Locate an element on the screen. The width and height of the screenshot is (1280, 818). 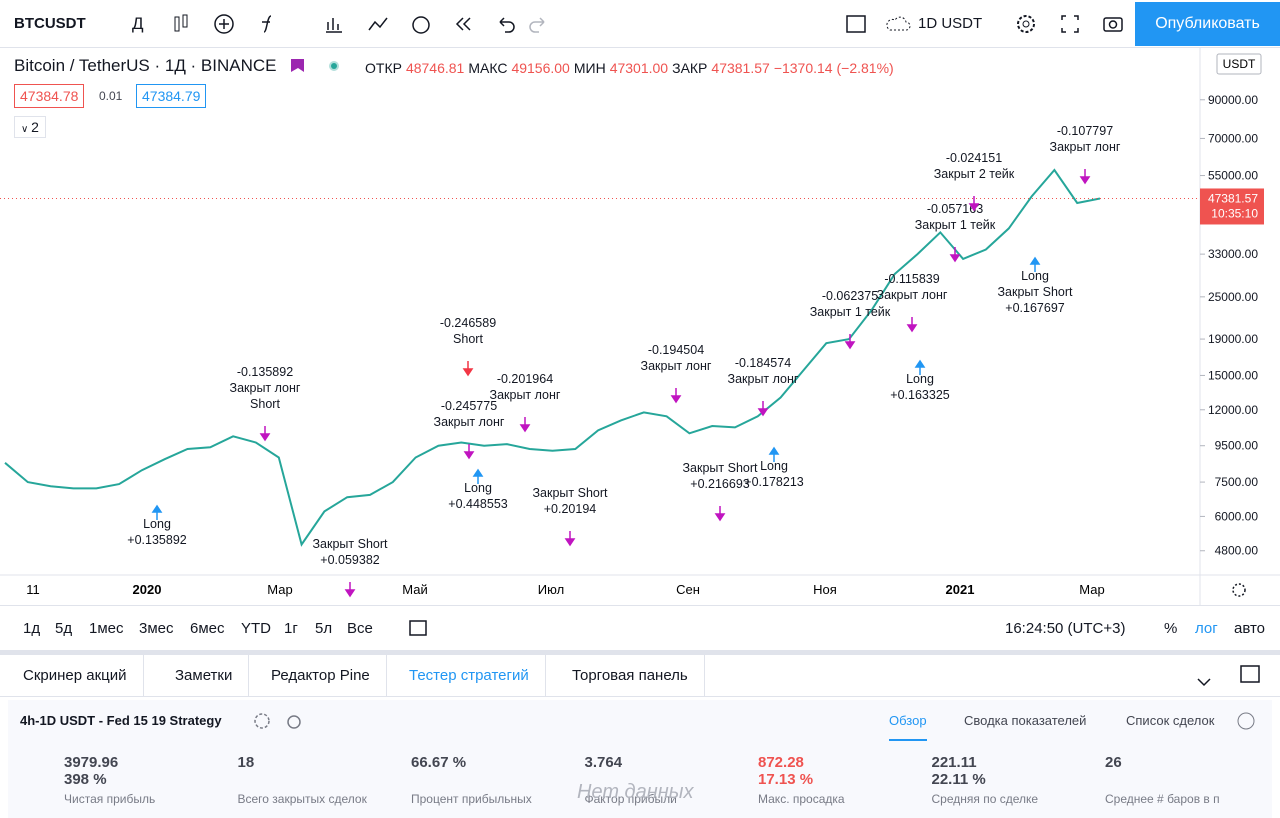
bid: 47384.78 is located at coordinates (49, 96).